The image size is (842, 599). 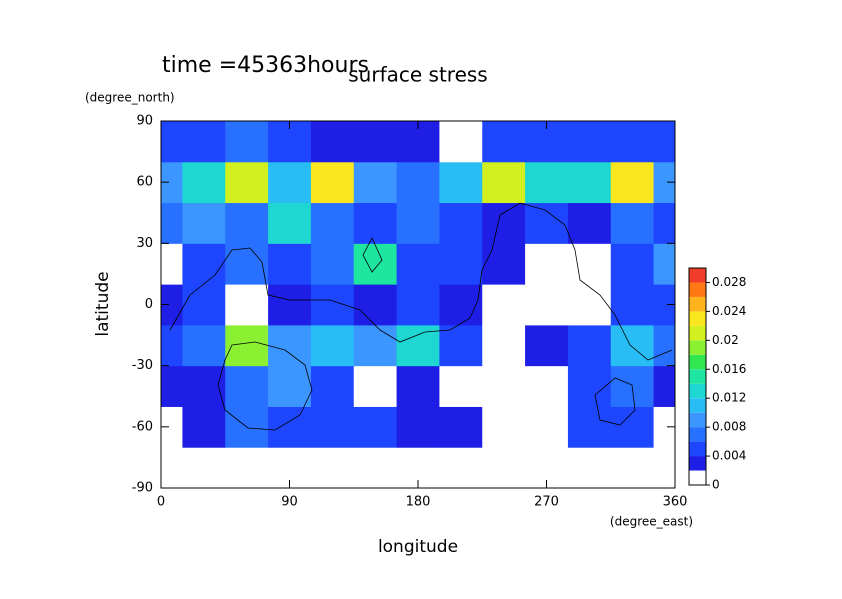 I want to click on y-tick-label: -30, so click(x=142, y=365).